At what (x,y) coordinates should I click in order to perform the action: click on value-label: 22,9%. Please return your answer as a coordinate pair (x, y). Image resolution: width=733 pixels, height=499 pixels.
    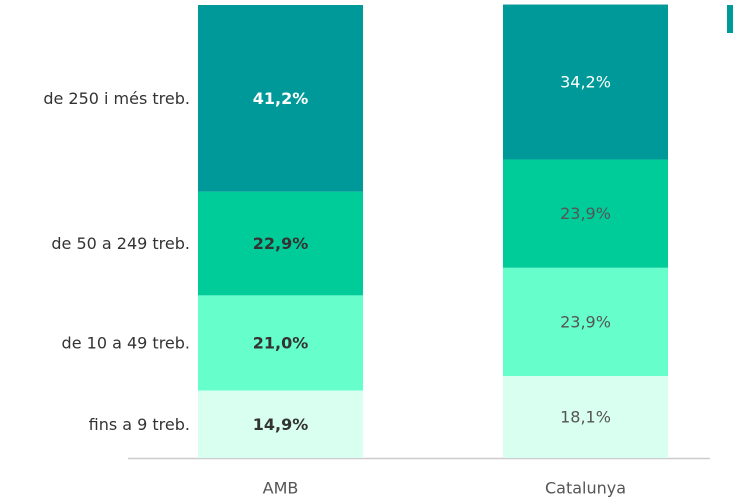
    Looking at the image, I should click on (281, 243).